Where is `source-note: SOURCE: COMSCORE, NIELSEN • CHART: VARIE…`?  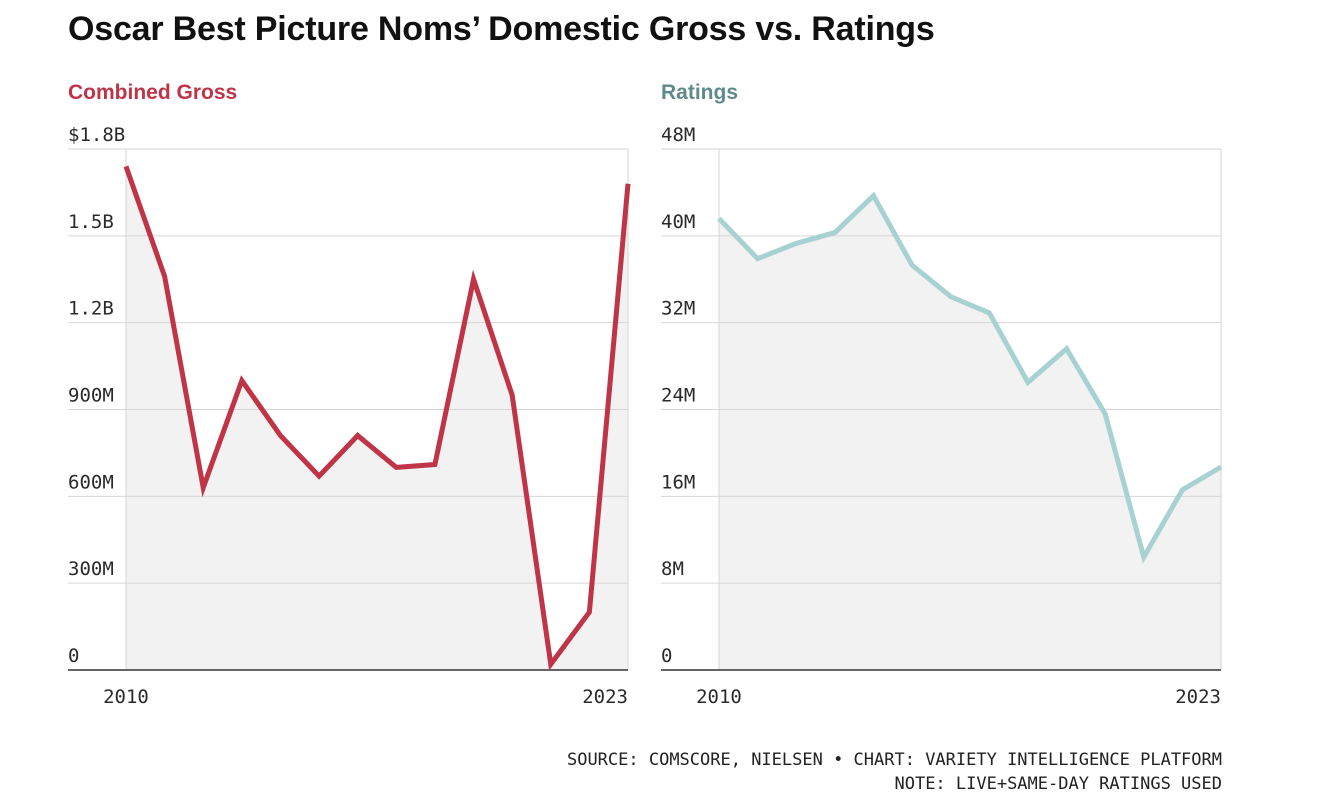 source-note: SOURCE: COMSCORE, NIELSEN • CHART: VARIE… is located at coordinates (894, 760).